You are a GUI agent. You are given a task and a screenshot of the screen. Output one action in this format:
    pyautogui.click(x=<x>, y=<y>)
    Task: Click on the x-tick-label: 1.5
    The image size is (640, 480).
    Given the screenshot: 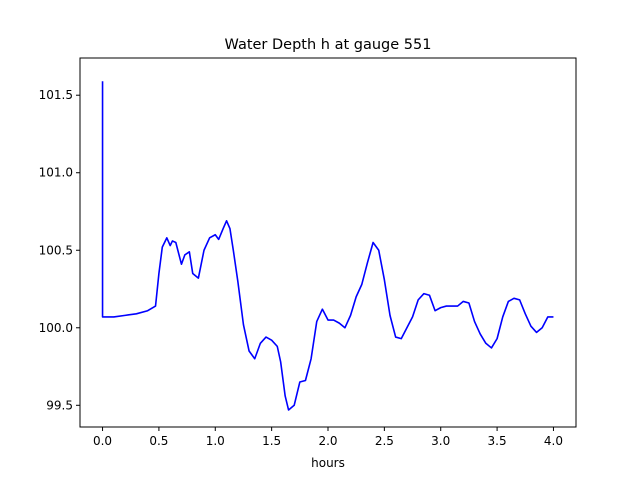 What is the action you would take?
    pyautogui.click(x=271, y=441)
    